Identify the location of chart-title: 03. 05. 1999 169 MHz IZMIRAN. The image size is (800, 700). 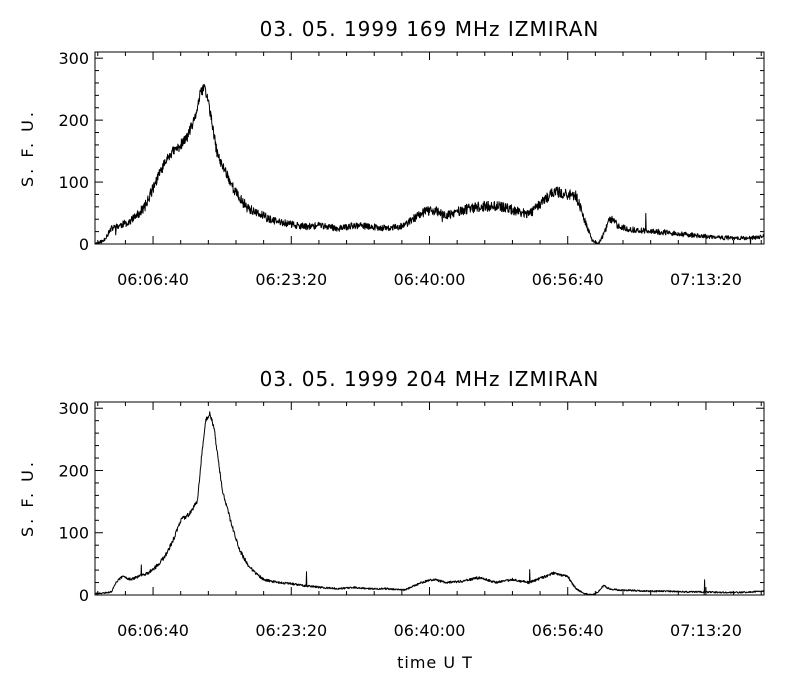
(430, 29).